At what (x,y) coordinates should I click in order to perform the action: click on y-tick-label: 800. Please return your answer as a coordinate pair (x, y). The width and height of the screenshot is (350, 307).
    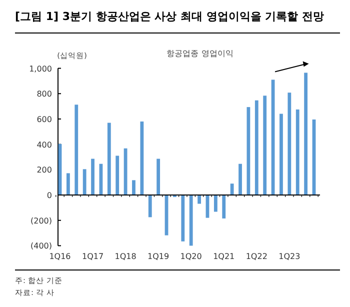
    Looking at the image, I should click on (44, 94).